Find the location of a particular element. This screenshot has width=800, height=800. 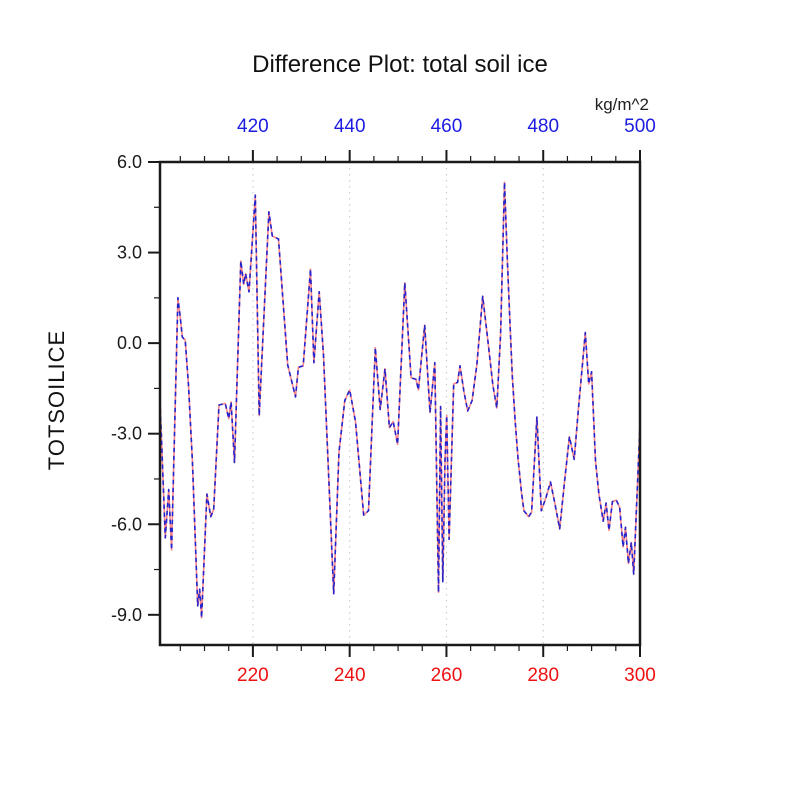

left-axis-tick-label: -6.0 is located at coordinates (126, 524).